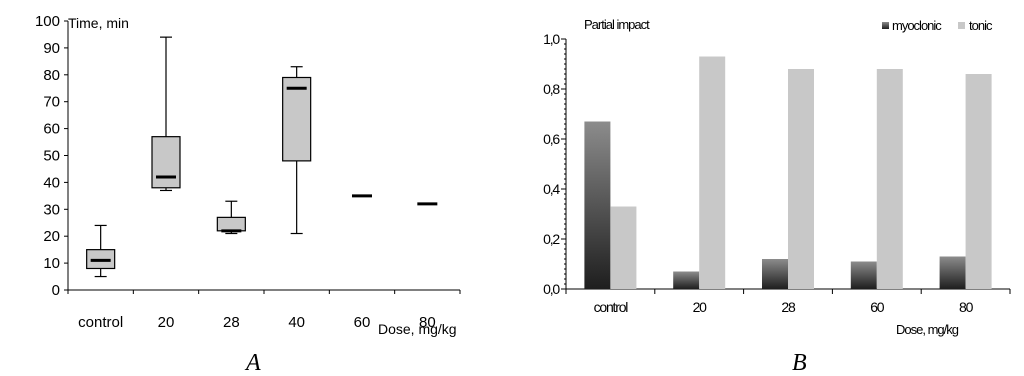  What do you see at coordinates (51, 102) in the screenshot?
I see `y-tick-label-a: 70` at bounding box center [51, 102].